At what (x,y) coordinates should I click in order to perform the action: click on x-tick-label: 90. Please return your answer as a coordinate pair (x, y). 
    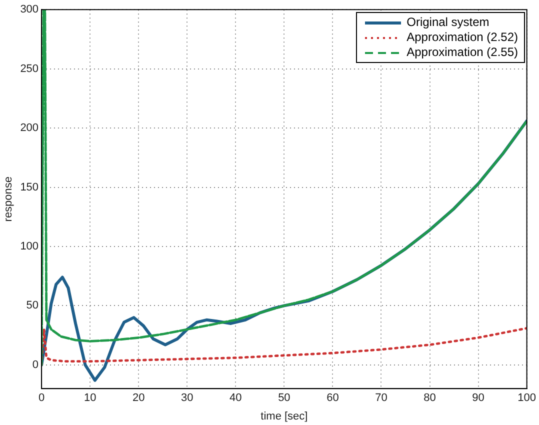
    Looking at the image, I should click on (478, 398).